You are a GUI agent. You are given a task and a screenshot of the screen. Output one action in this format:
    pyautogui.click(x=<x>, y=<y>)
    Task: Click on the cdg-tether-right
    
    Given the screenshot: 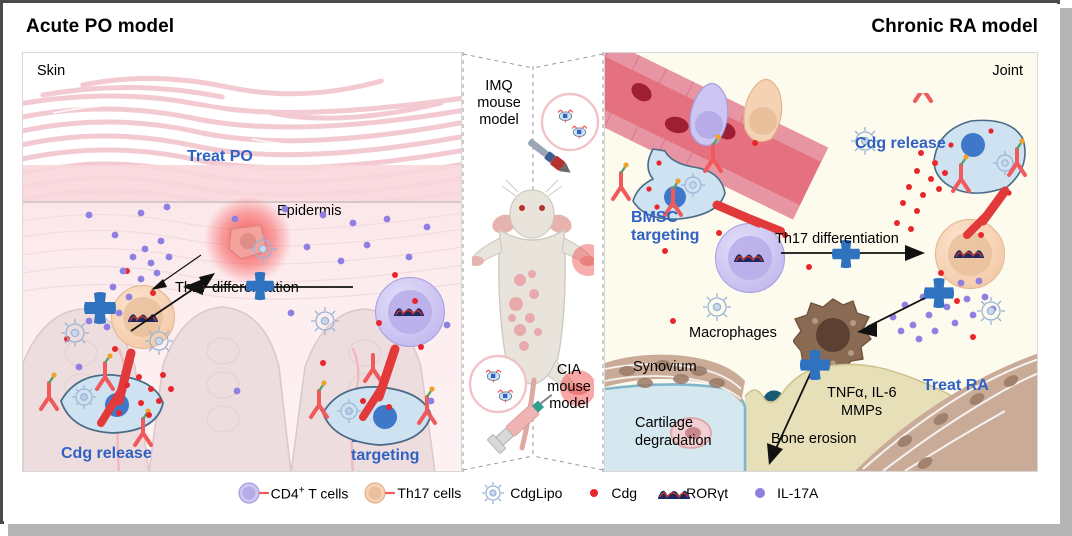 What is the action you would take?
    pyautogui.click(x=861, y=212)
    